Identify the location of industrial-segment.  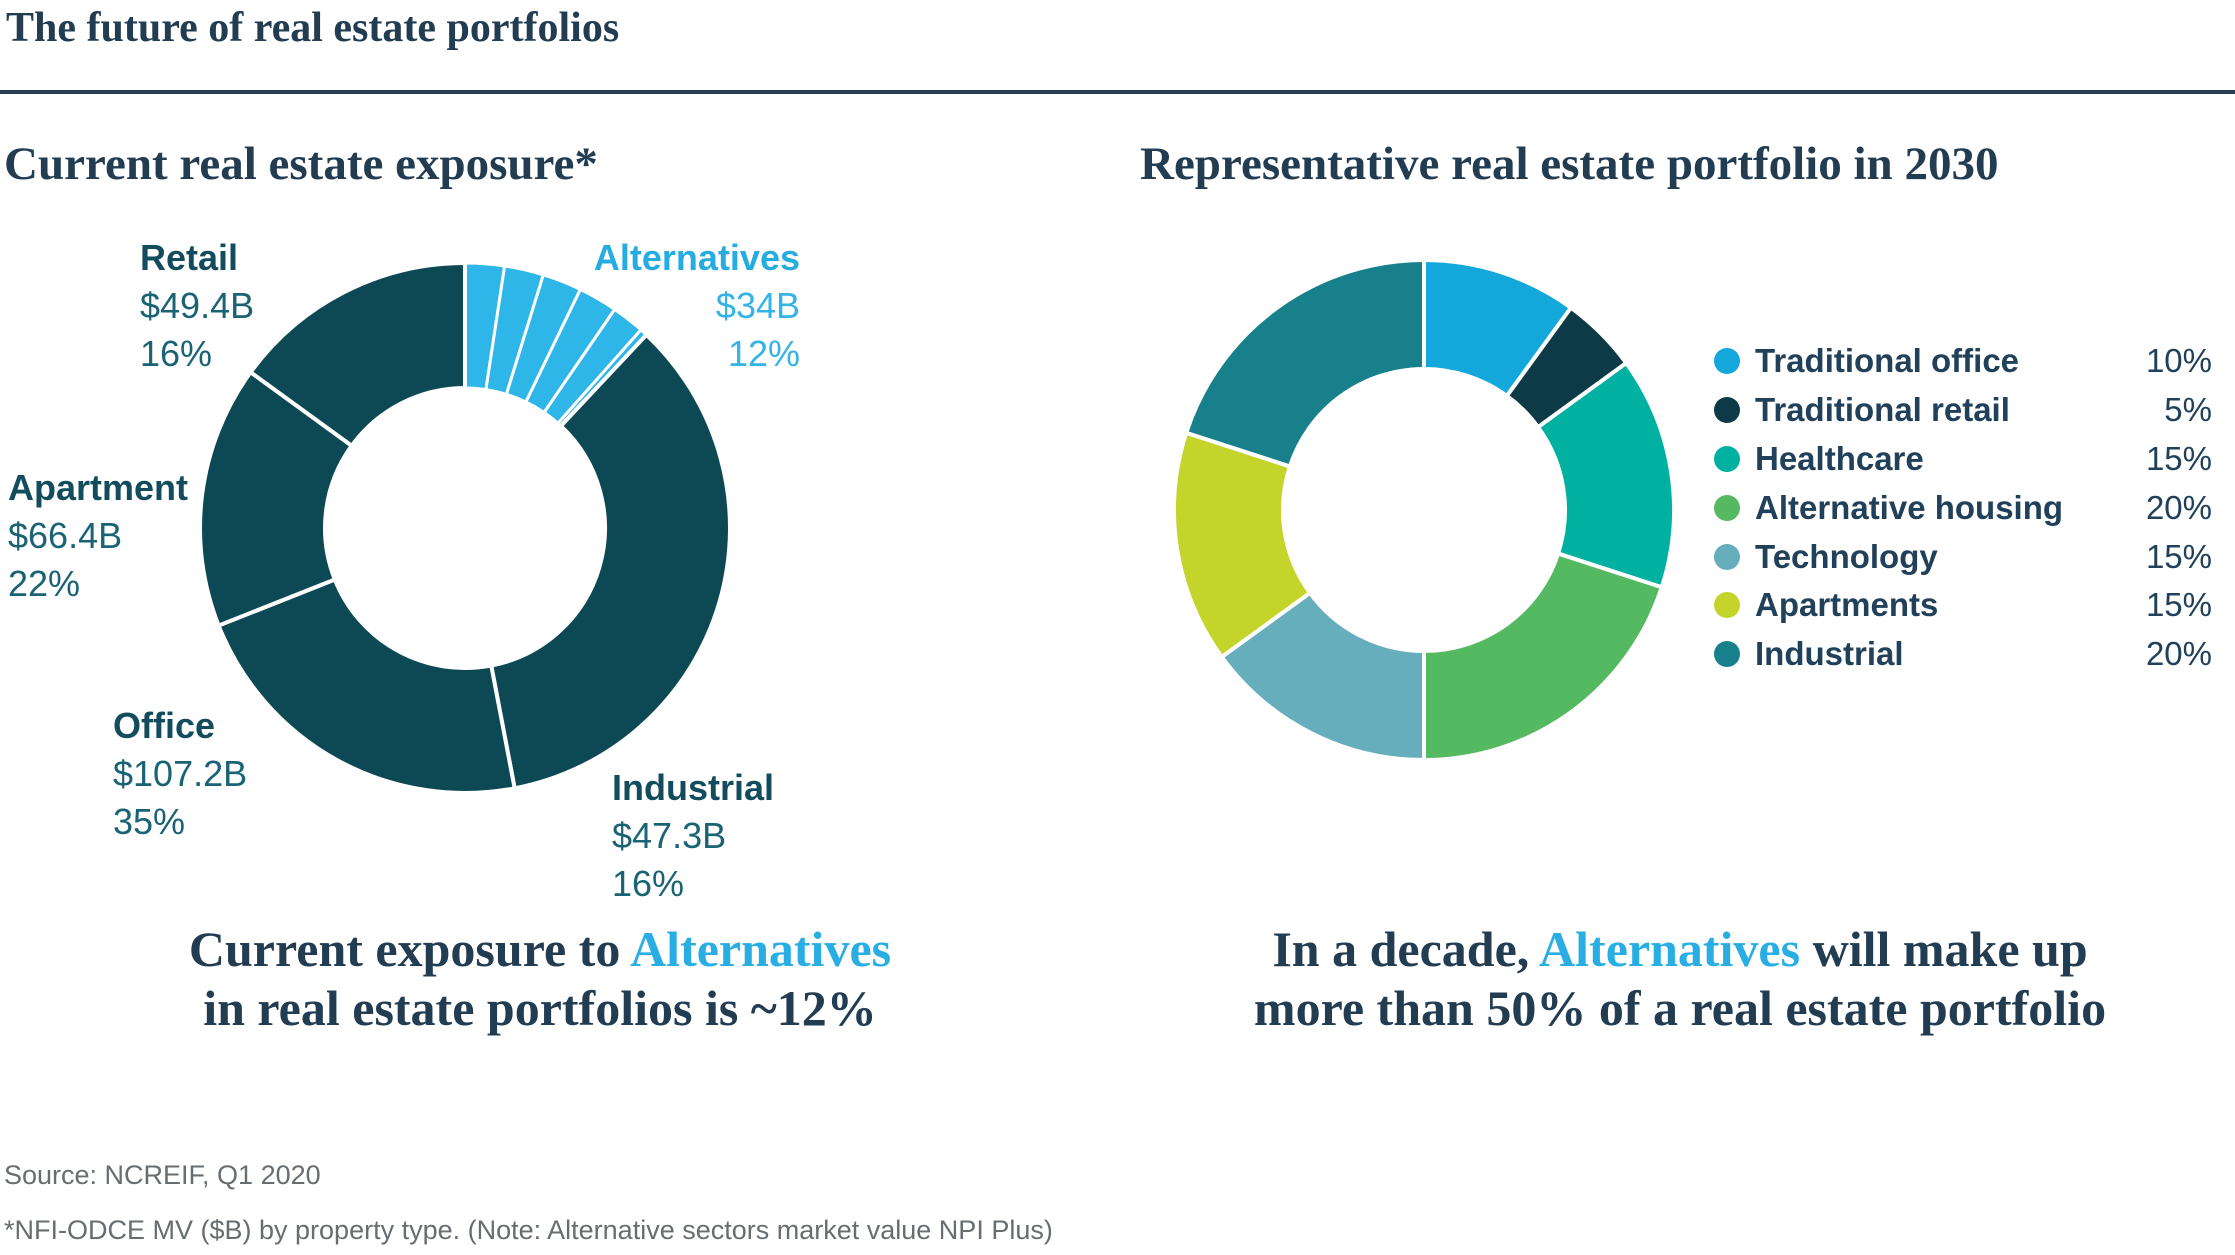
(610, 561).